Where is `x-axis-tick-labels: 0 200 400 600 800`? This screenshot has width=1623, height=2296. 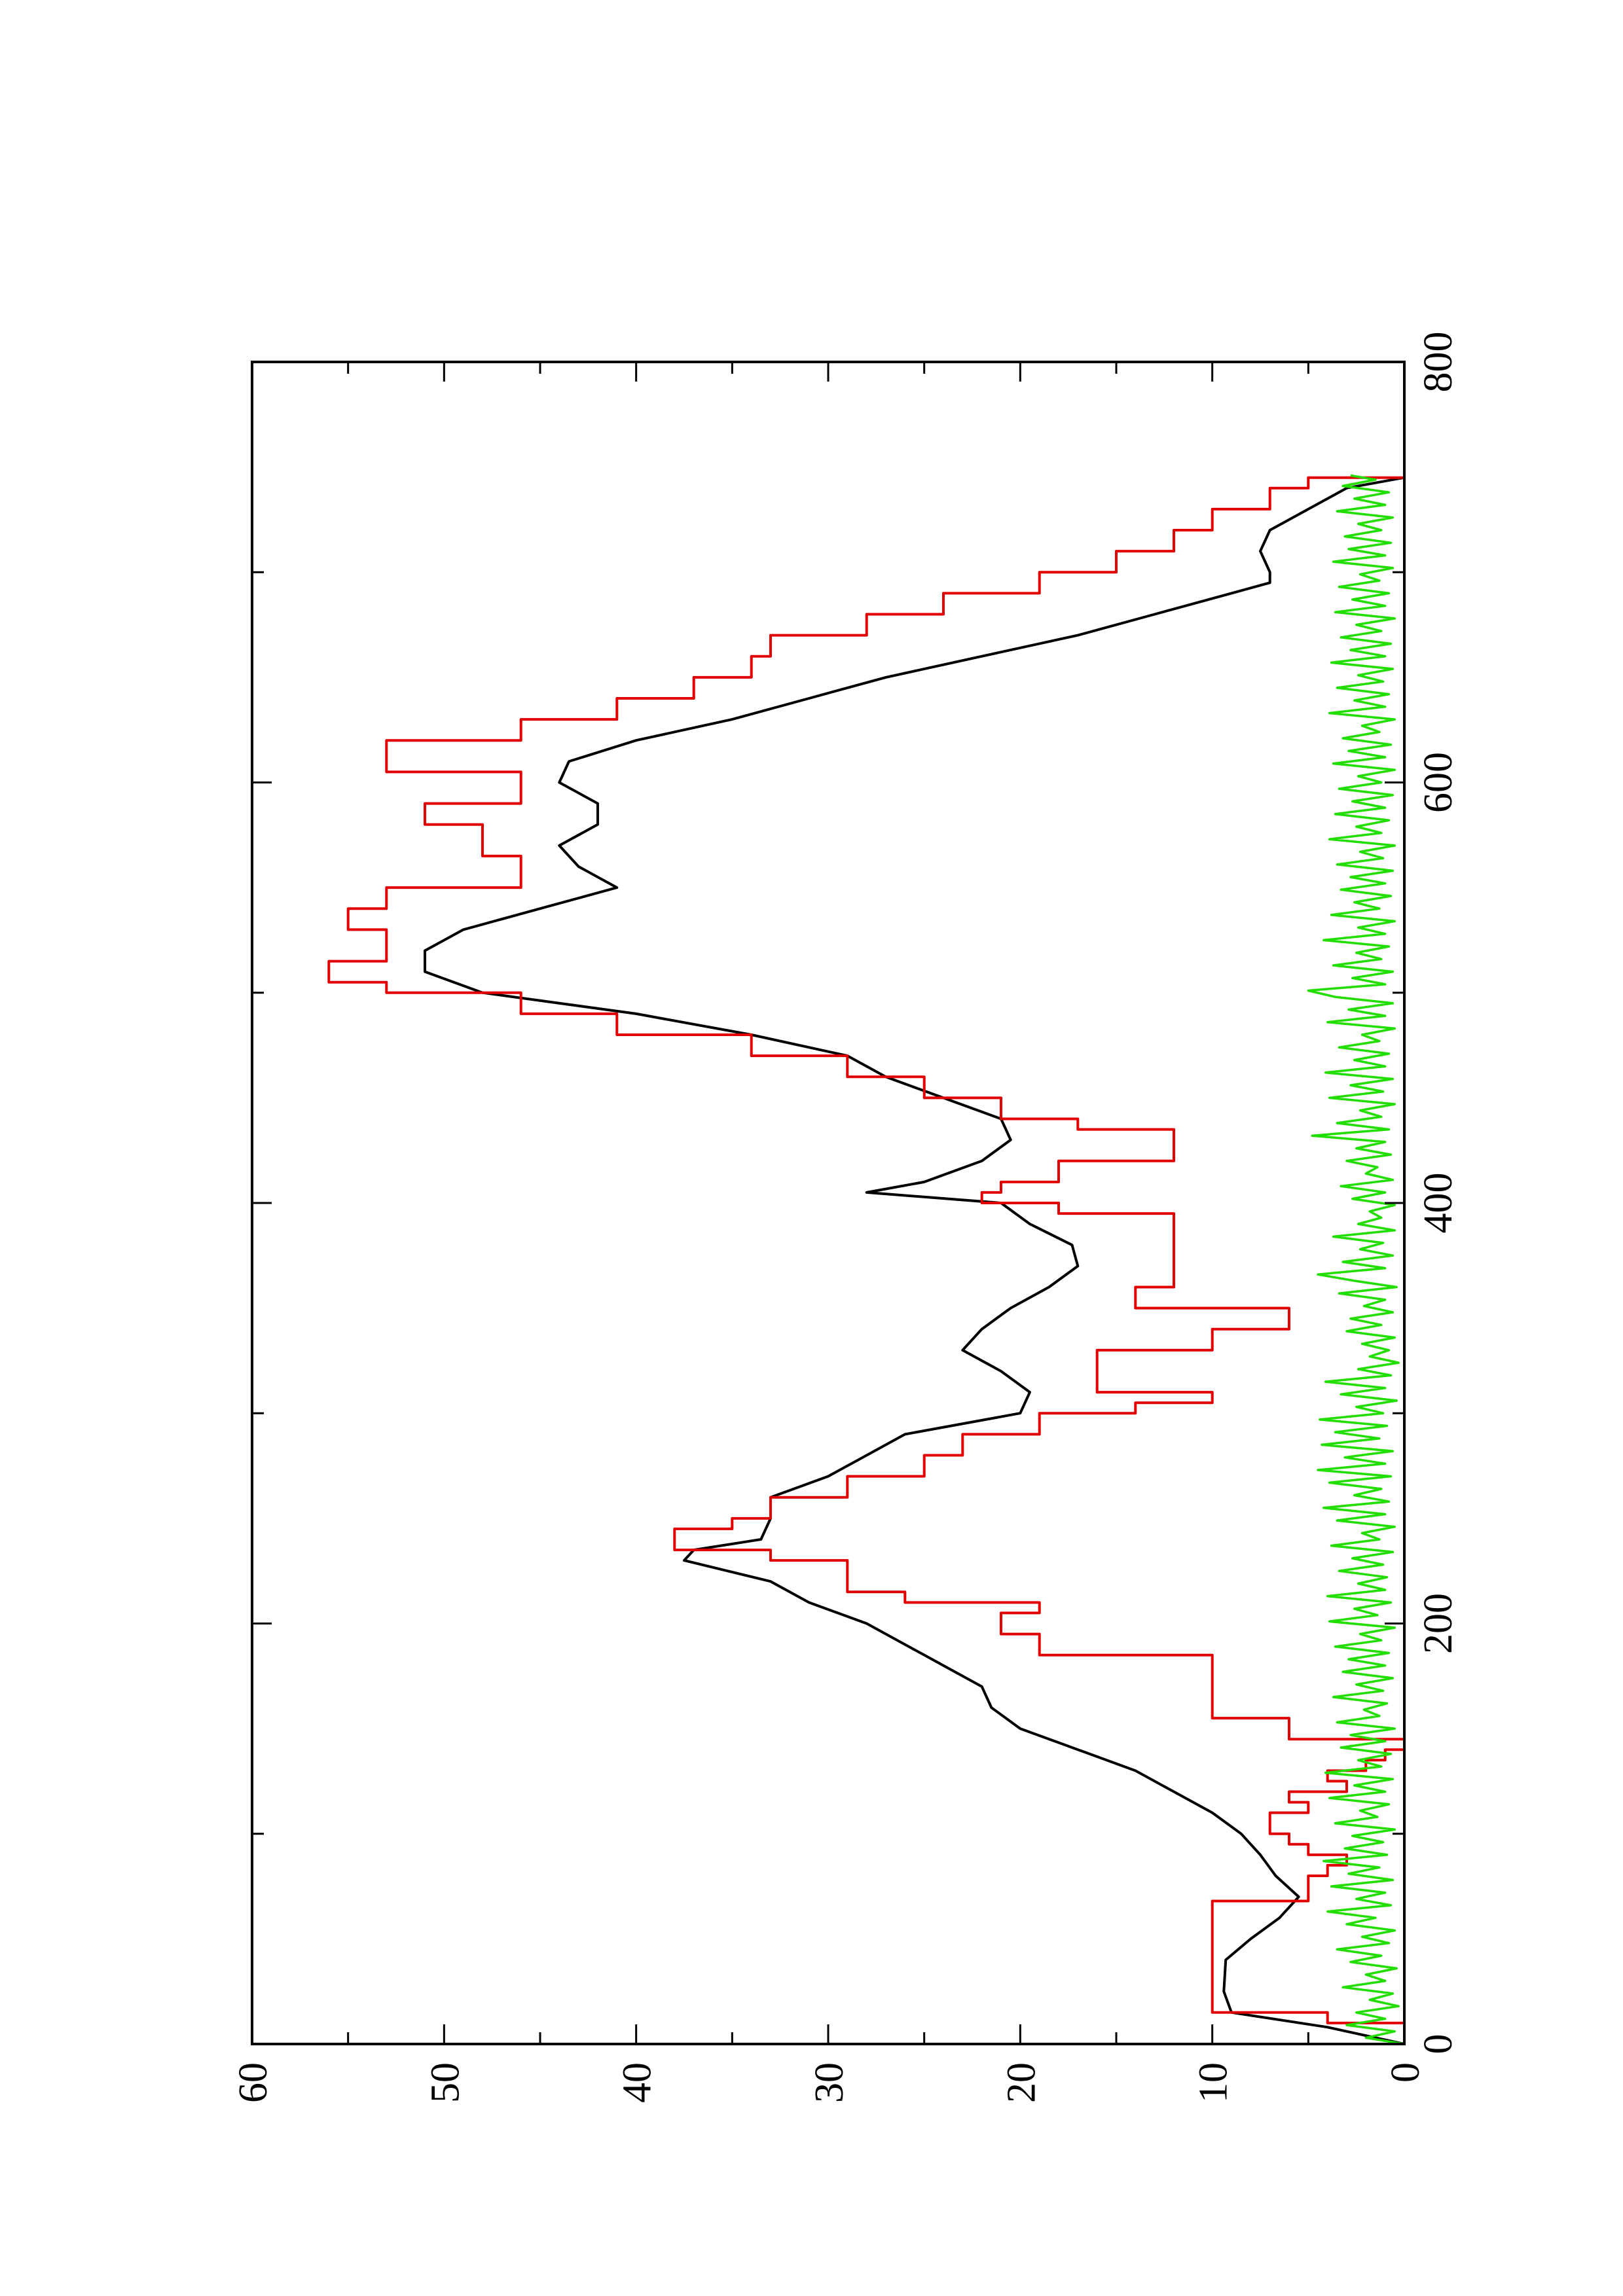
x-axis-tick-labels: 0 200 400 600 800 is located at coordinates (1438, 1193).